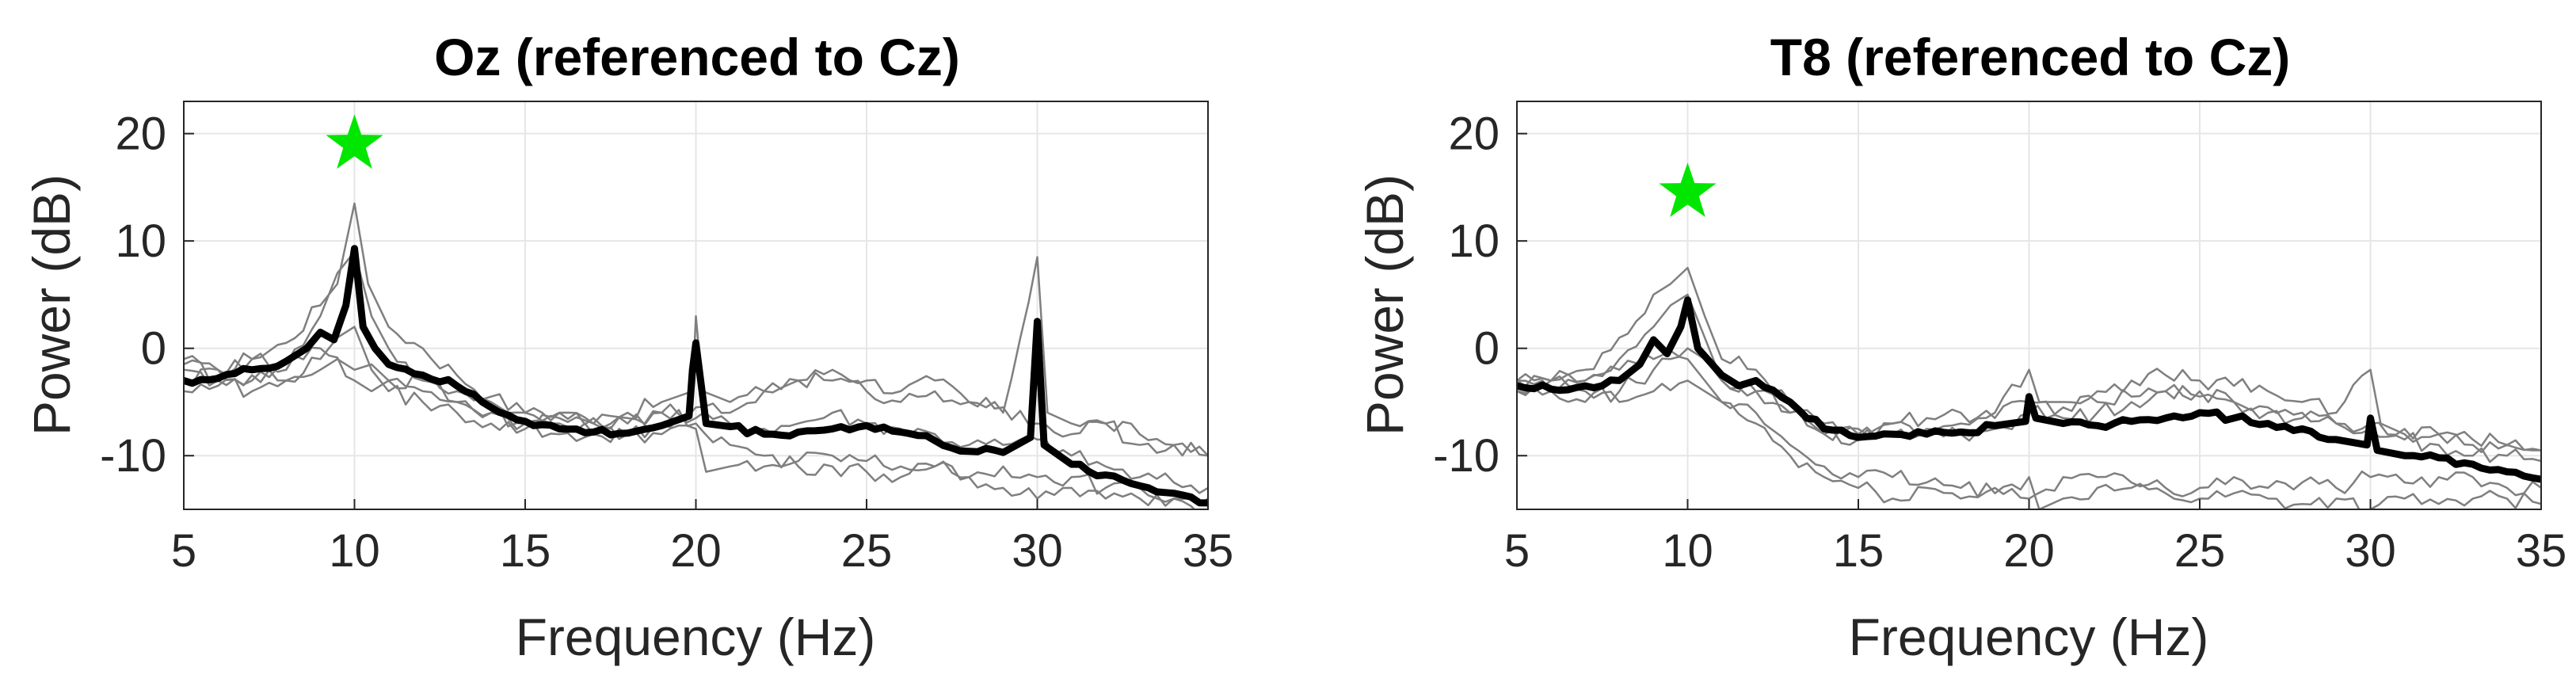 The height and width of the screenshot is (686, 2576). I want to click on chart-title: T8 (referenced to Cz), so click(2030, 57).